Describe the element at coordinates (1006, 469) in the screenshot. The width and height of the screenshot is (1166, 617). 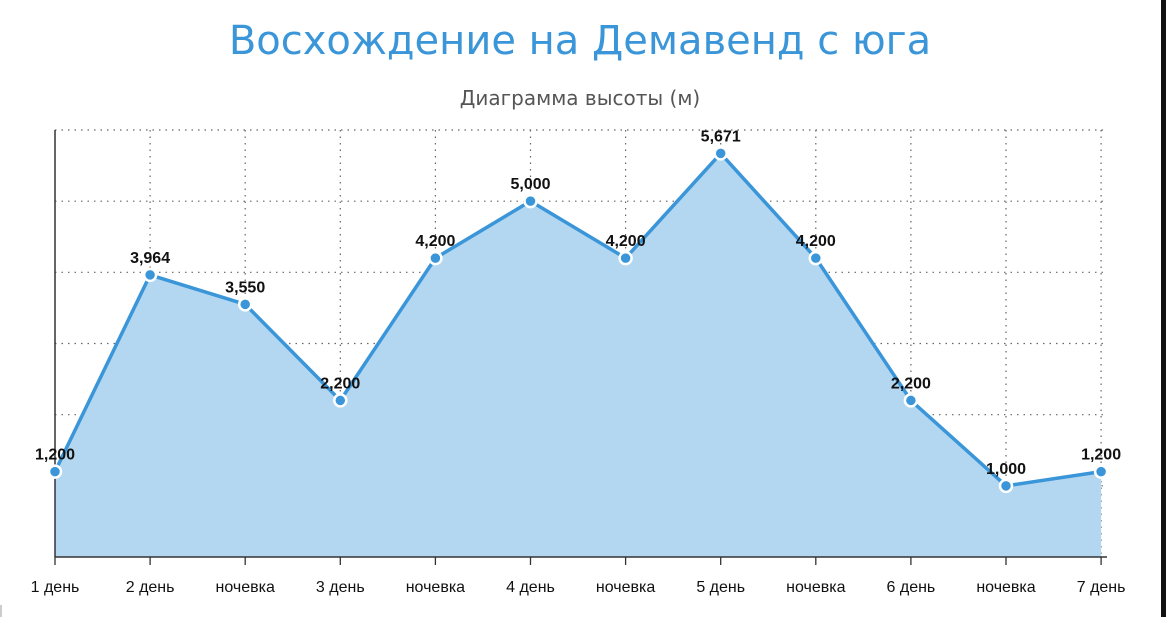
I see `data-label: 1,000` at that location.